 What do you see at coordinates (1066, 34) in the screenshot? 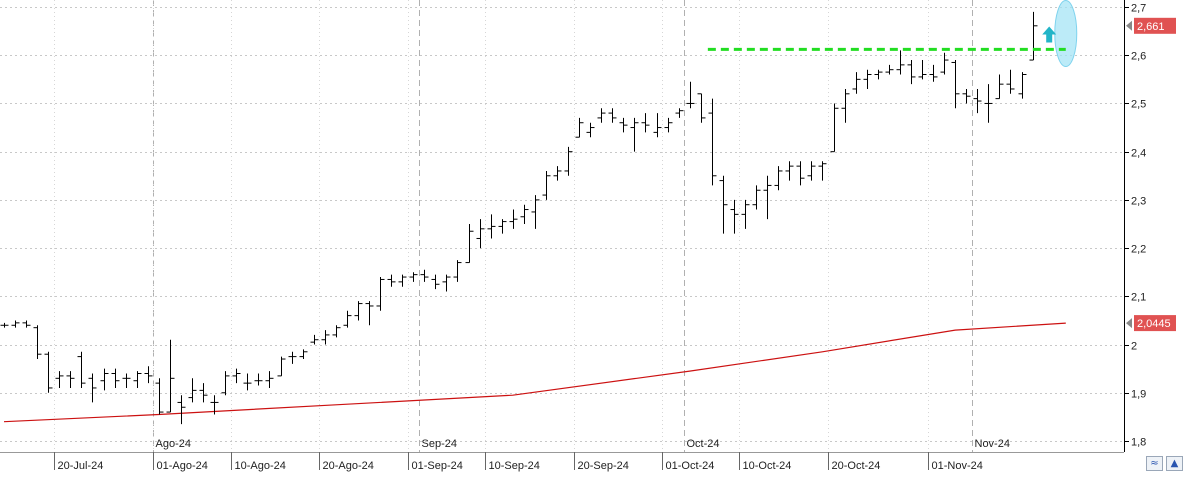
I see `highlight-ellipse` at bounding box center [1066, 34].